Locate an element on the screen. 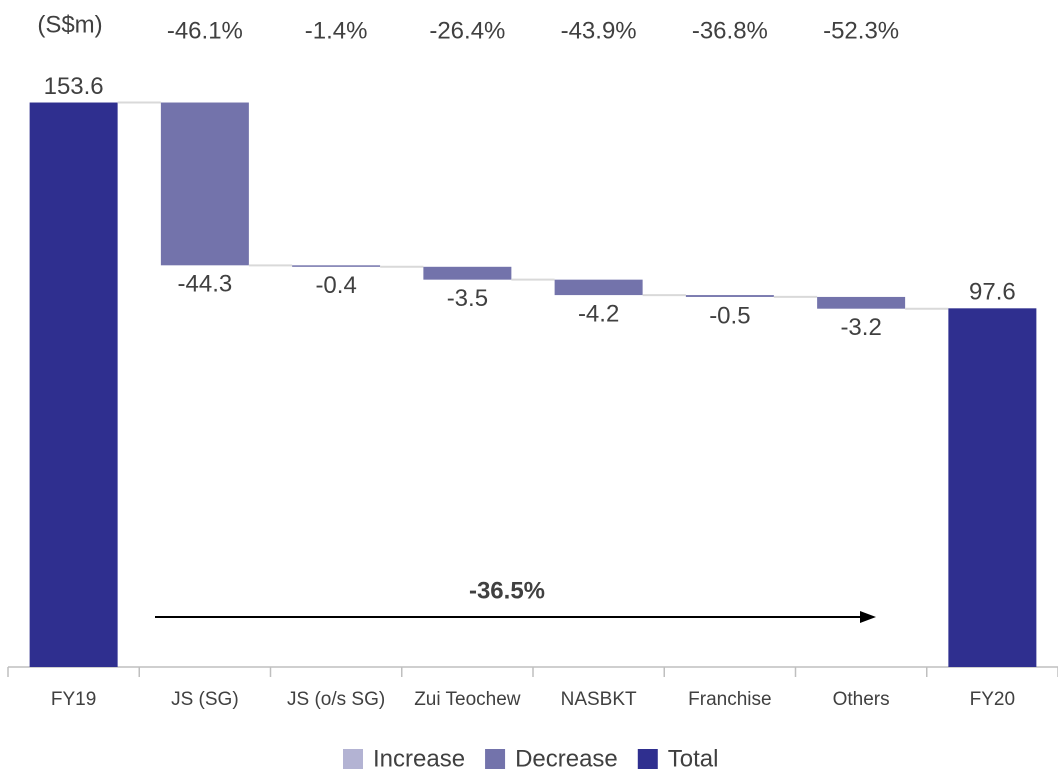 Image resolution: width=1058 pixels, height=769 pixels. value-label: -3.5 is located at coordinates (467, 298).